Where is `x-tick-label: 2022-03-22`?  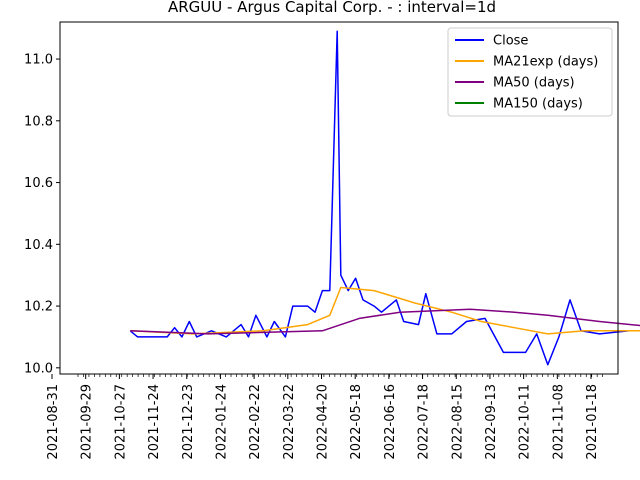
x-tick-label: 2022-03-22 is located at coordinates (289, 422).